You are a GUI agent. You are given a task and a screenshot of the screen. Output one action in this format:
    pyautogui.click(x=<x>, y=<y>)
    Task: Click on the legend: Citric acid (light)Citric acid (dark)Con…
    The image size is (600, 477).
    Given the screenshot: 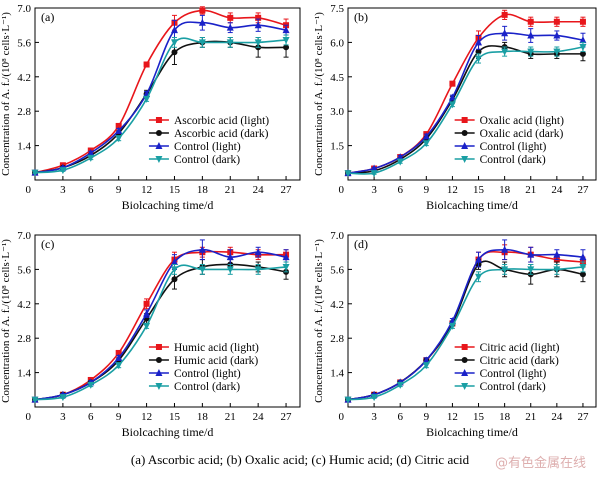 What is the action you would take?
    pyautogui.click(x=507, y=367)
    